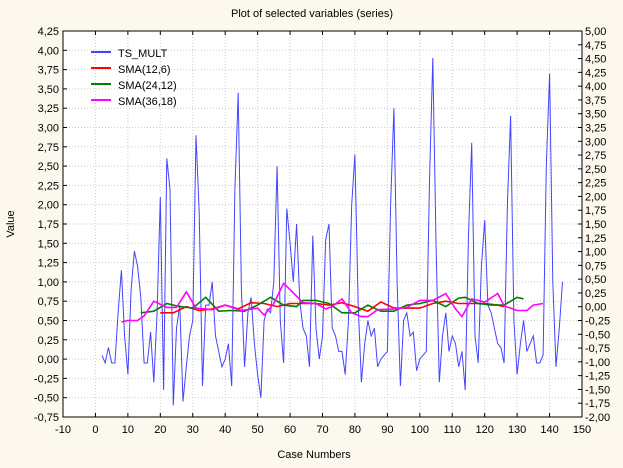 This screenshot has width=623, height=468. Describe the element at coordinates (595, 239) in the screenshot. I see `y2-tick-label: 1,25` at that location.